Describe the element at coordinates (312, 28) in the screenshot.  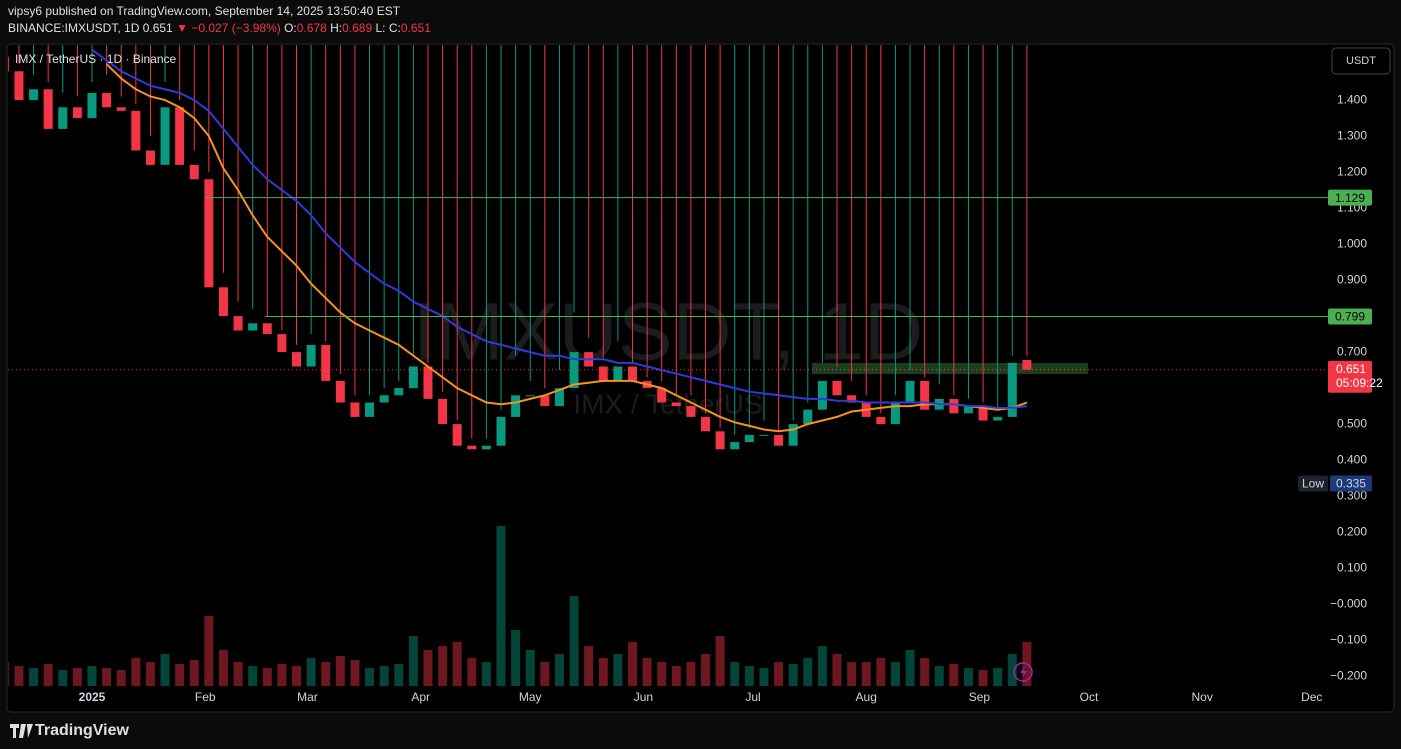
I see `ohlc-open: 0.678` at that location.